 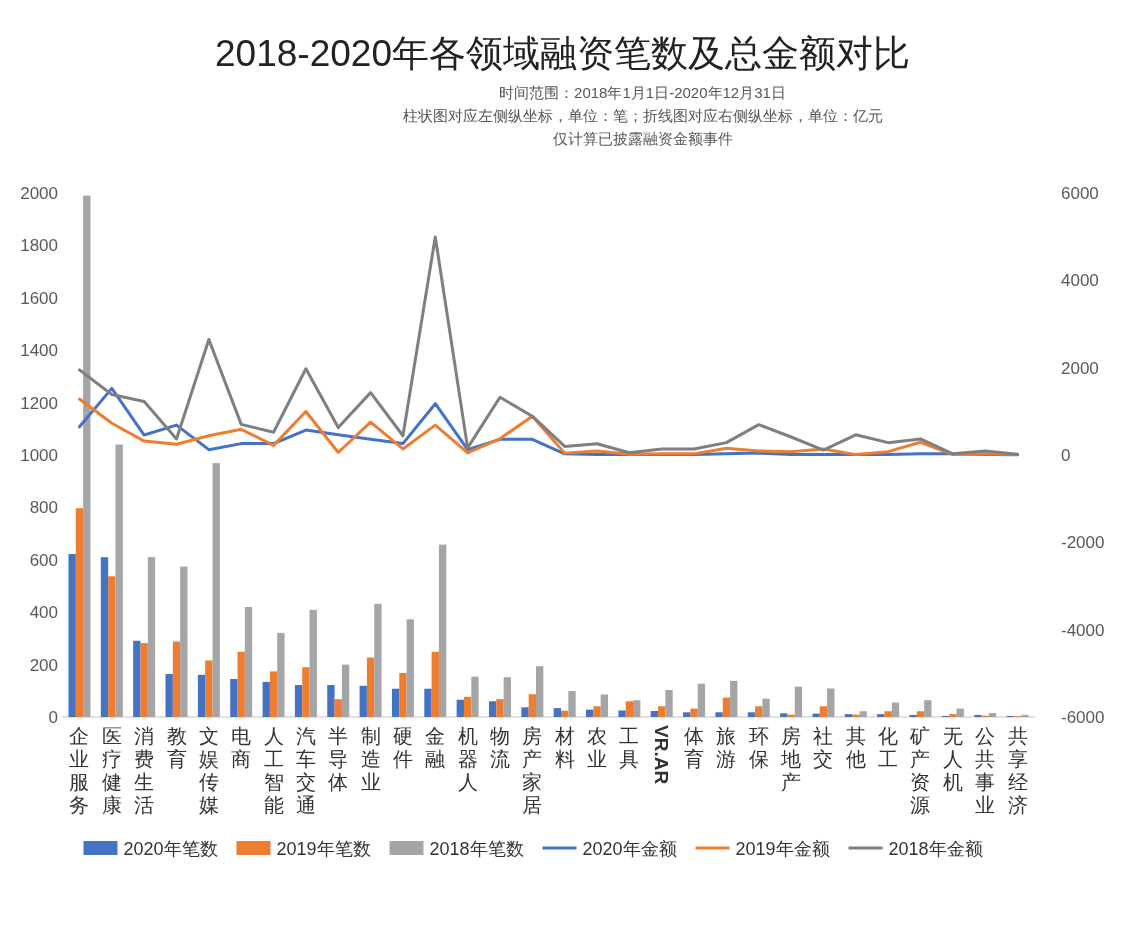 I want to click on y2-tick-label: -2000, so click(x=1083, y=543).